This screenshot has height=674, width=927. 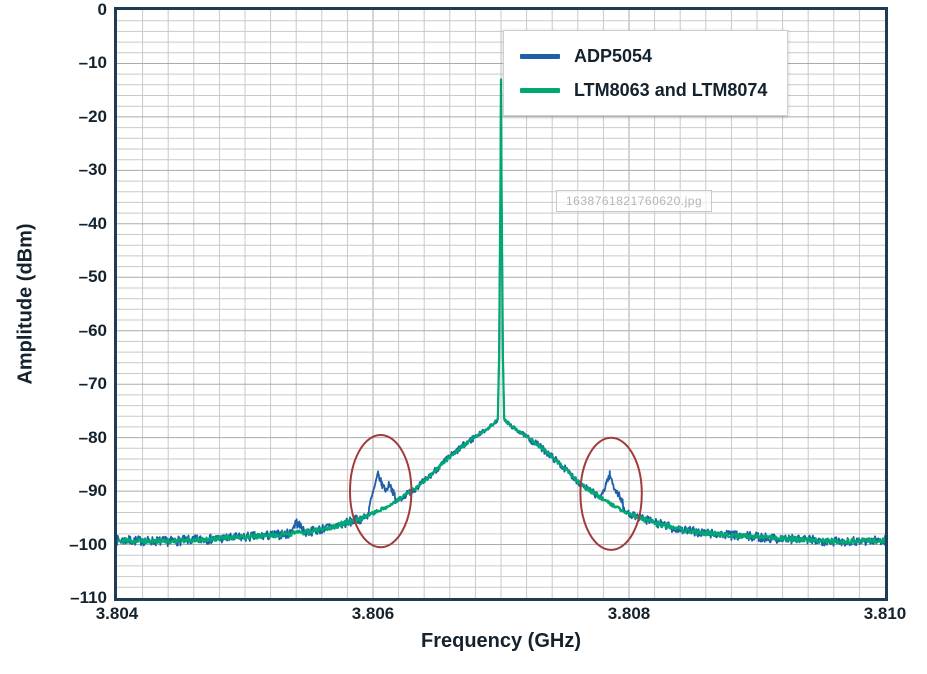 I want to click on y-tick-label: –70, so click(x=92, y=384).